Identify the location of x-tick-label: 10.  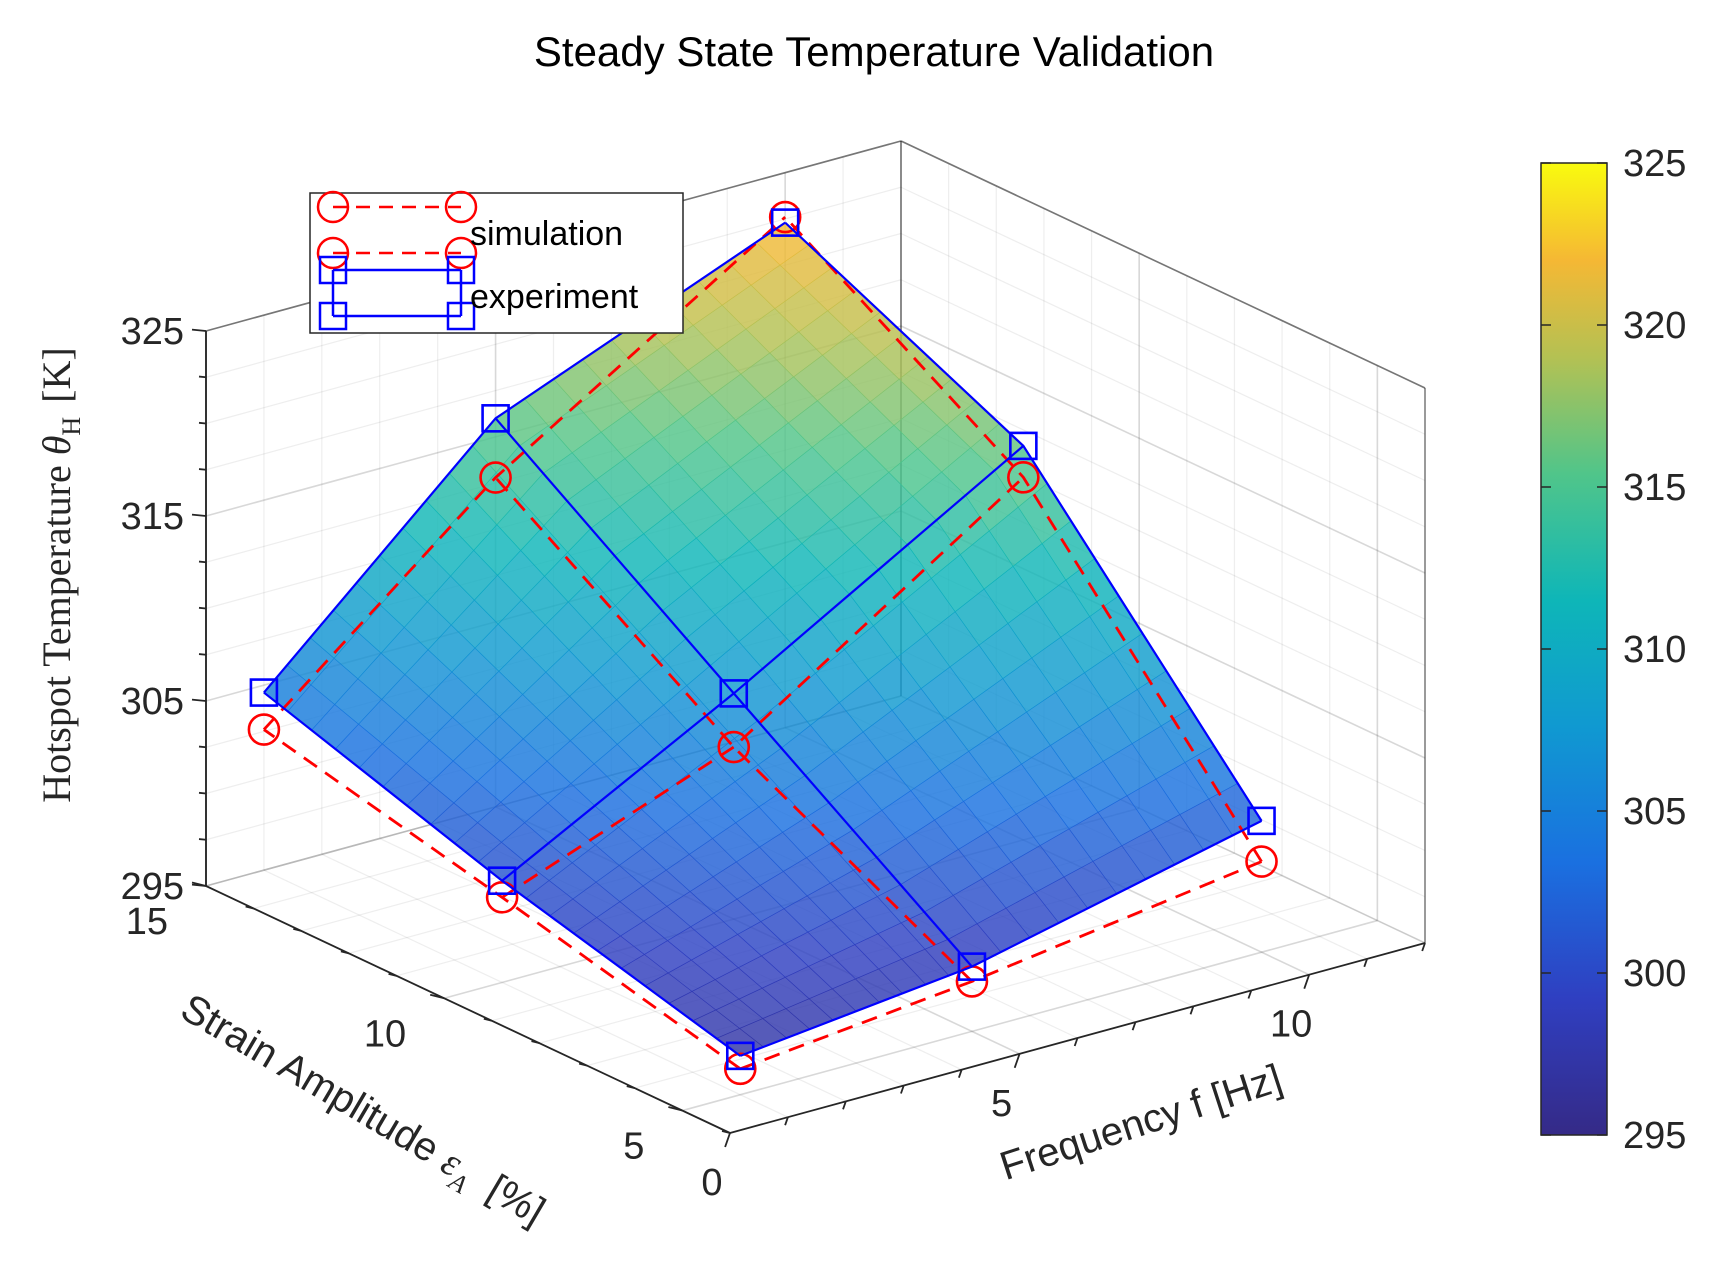
(1291, 1025).